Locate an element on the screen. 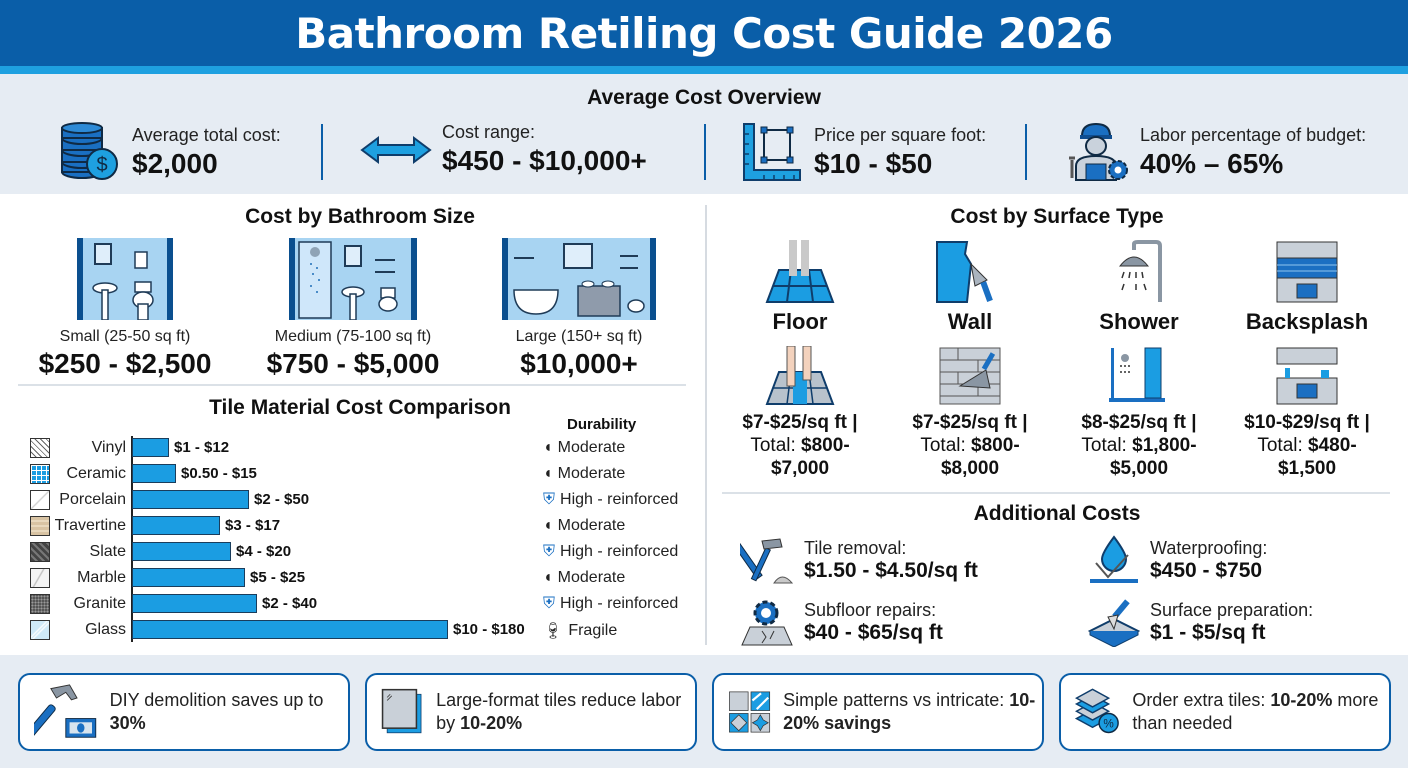 This screenshot has height=768, width=1408. paintbrush-surface-icon is located at coordinates (1114, 623).